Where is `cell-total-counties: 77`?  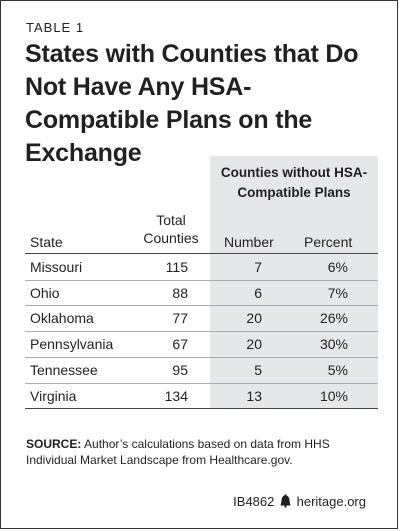 cell-total-counties: 77 is located at coordinates (180, 318).